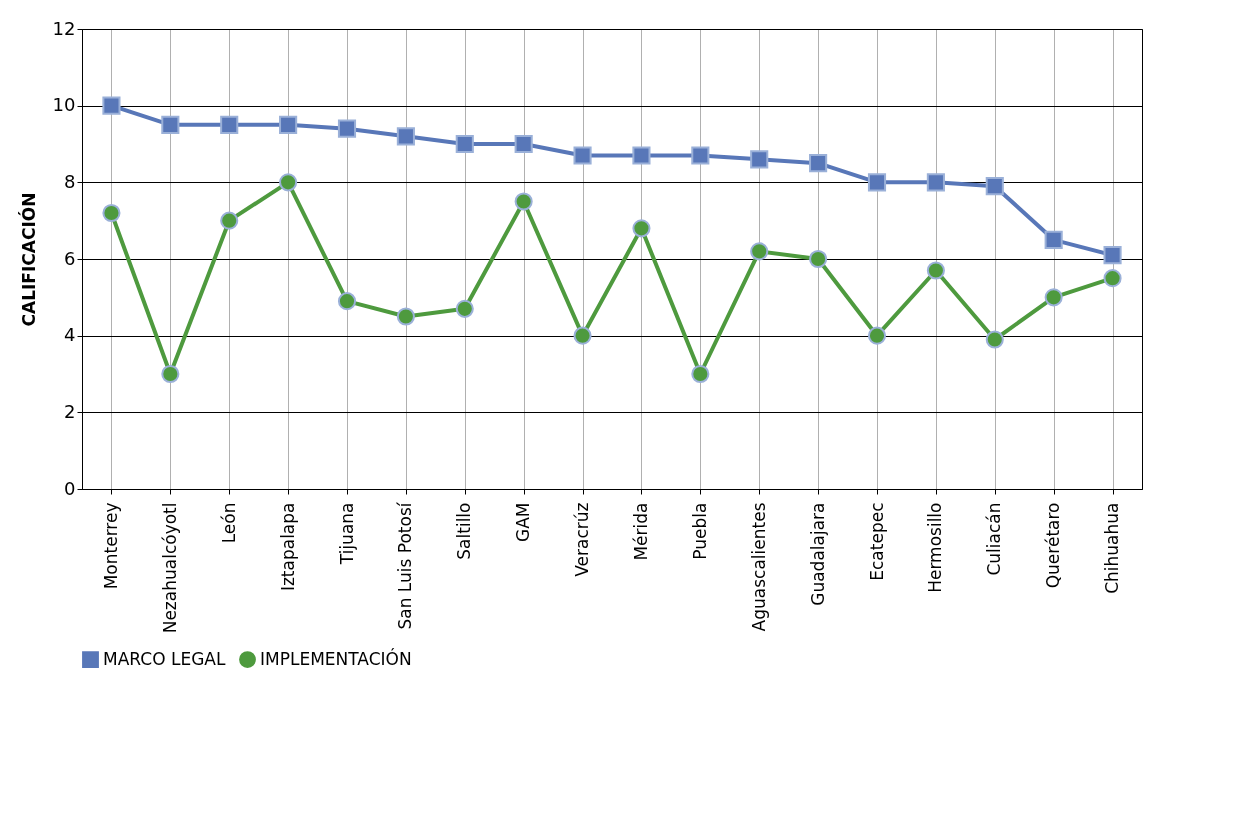  Describe the element at coordinates (64, 28) in the screenshot. I see `y-tick-label: 12` at that location.